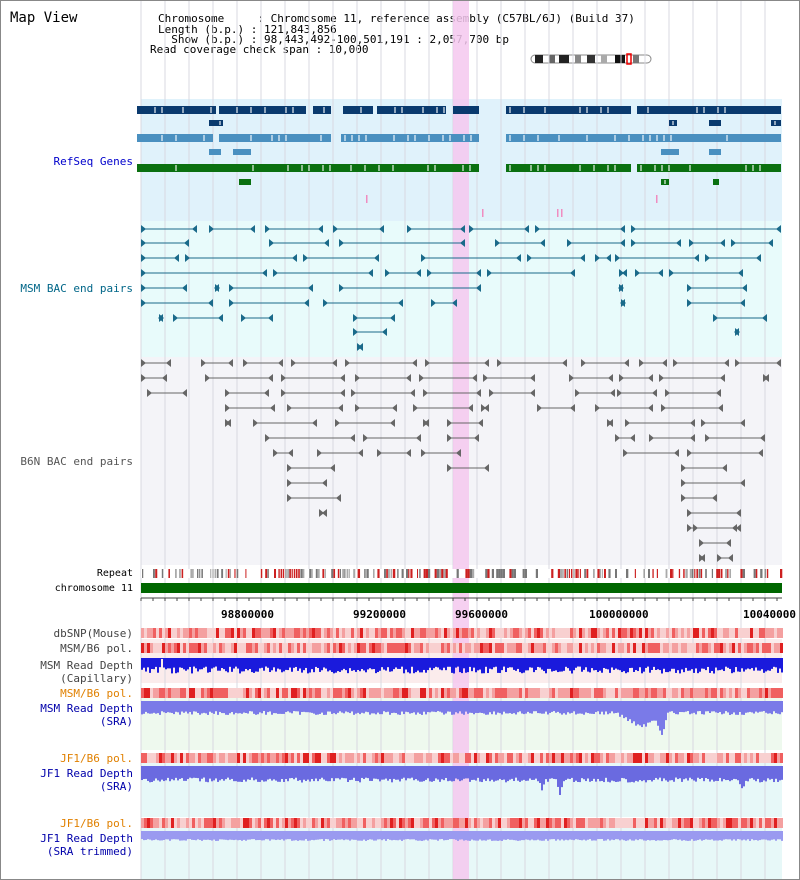 The image size is (800, 880). What do you see at coordinates (633, 229) in the screenshot?
I see `msm-bac-pair-end` at bounding box center [633, 229].